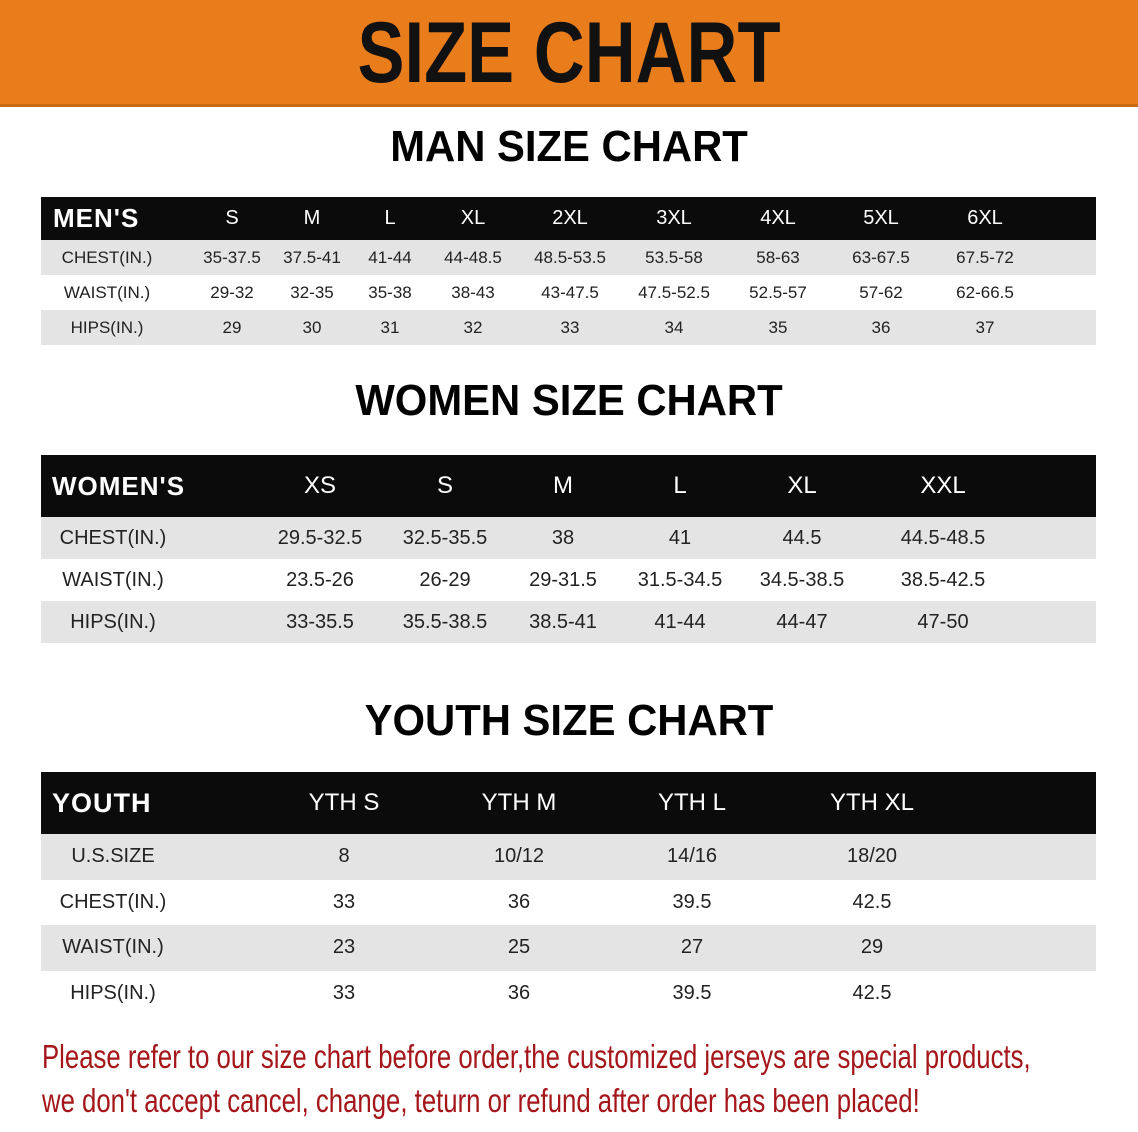  What do you see at coordinates (320, 622) in the screenshot?
I see `table-cell: 33-35.5` at bounding box center [320, 622].